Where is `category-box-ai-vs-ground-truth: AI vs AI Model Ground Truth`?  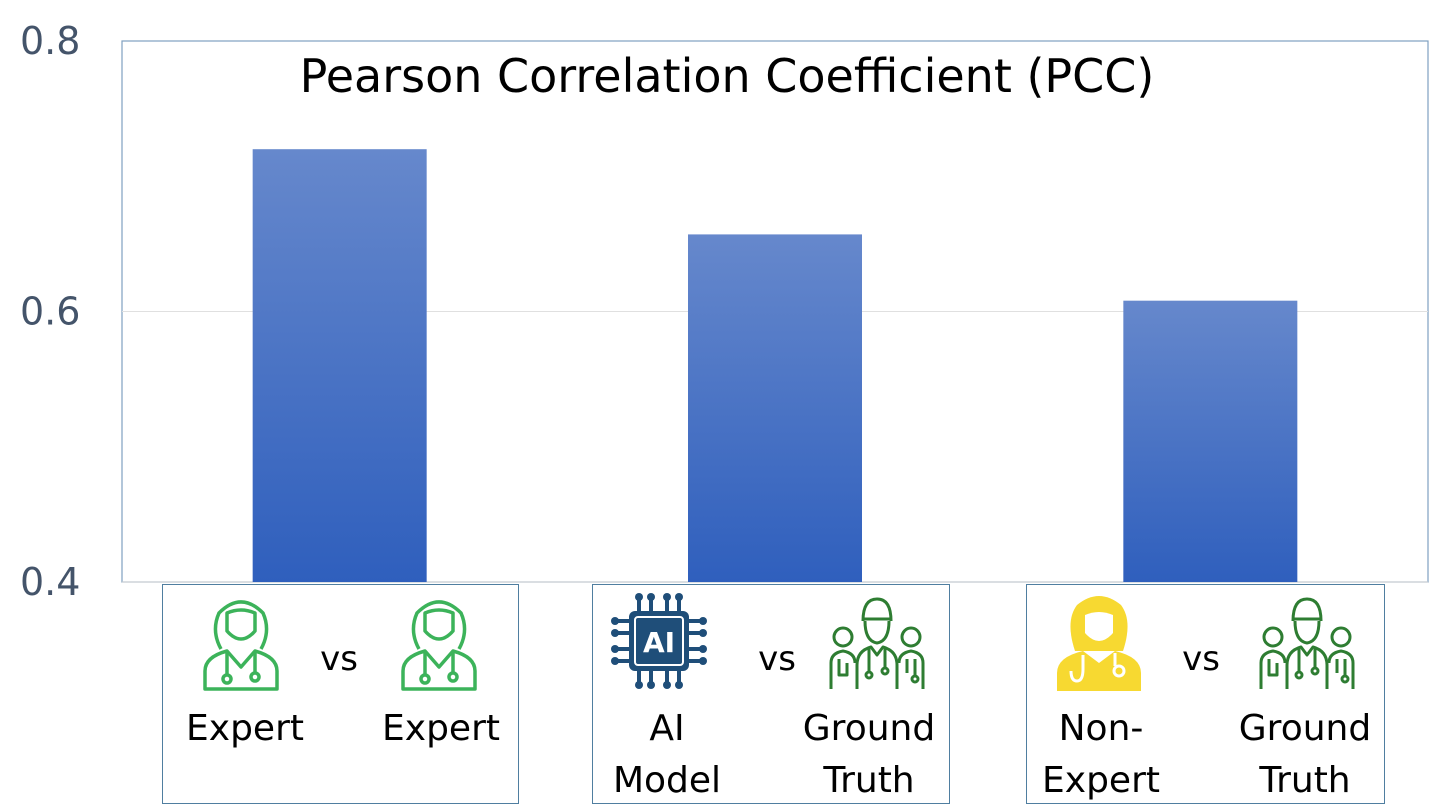
category-box-ai-vs-ground-truth: AI vs AI Model Ground Truth is located at coordinates (771, 694).